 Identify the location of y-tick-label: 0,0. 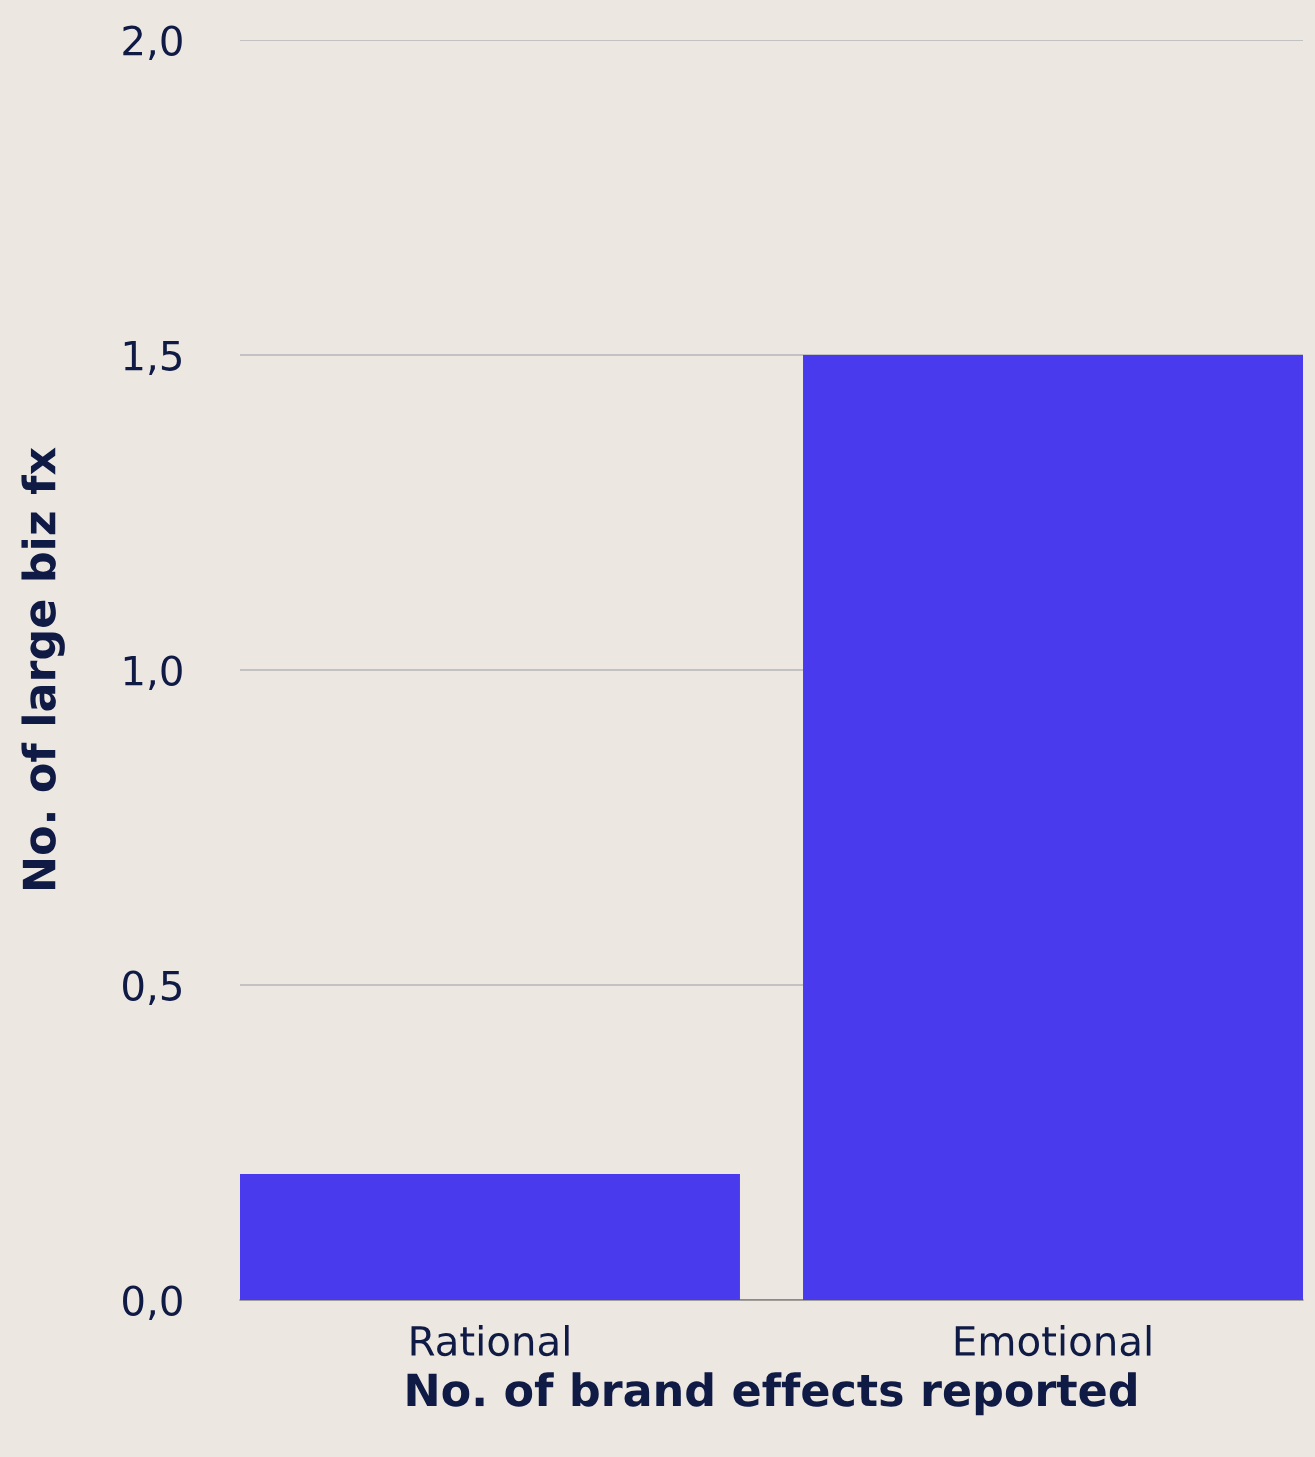
(152, 1302).